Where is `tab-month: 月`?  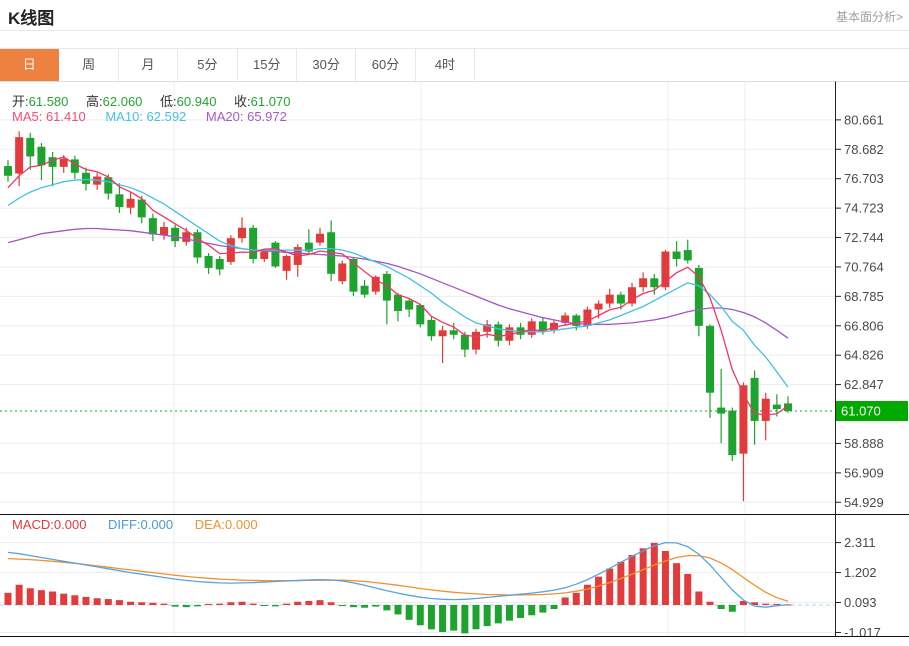
tab-month: 月 is located at coordinates (148, 65).